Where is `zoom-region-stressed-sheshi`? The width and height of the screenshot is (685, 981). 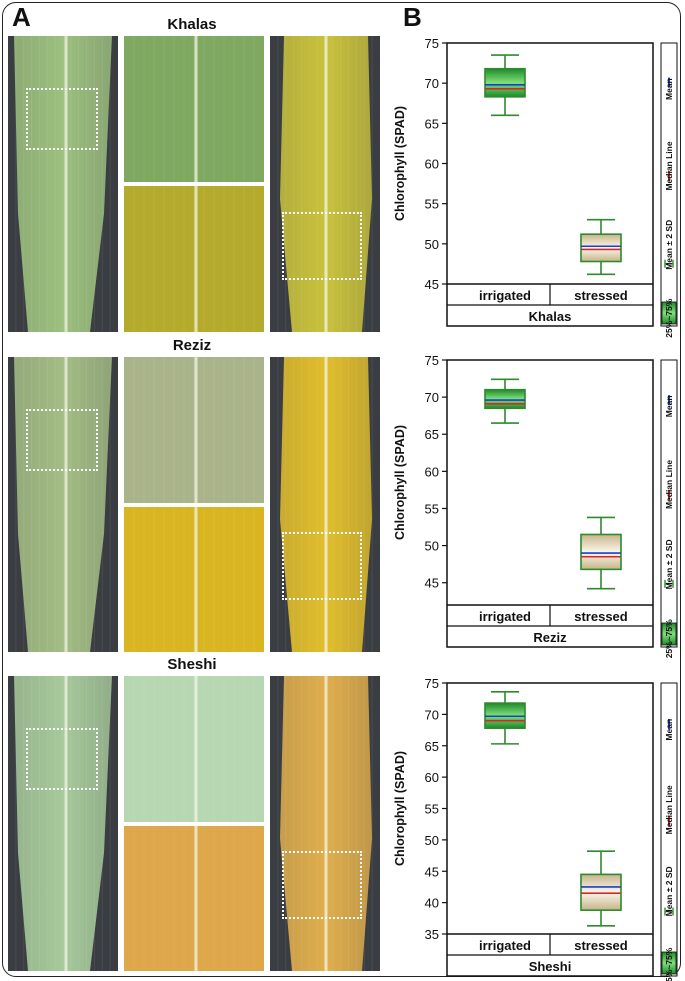 zoom-region-stressed-sheshi is located at coordinates (322, 885).